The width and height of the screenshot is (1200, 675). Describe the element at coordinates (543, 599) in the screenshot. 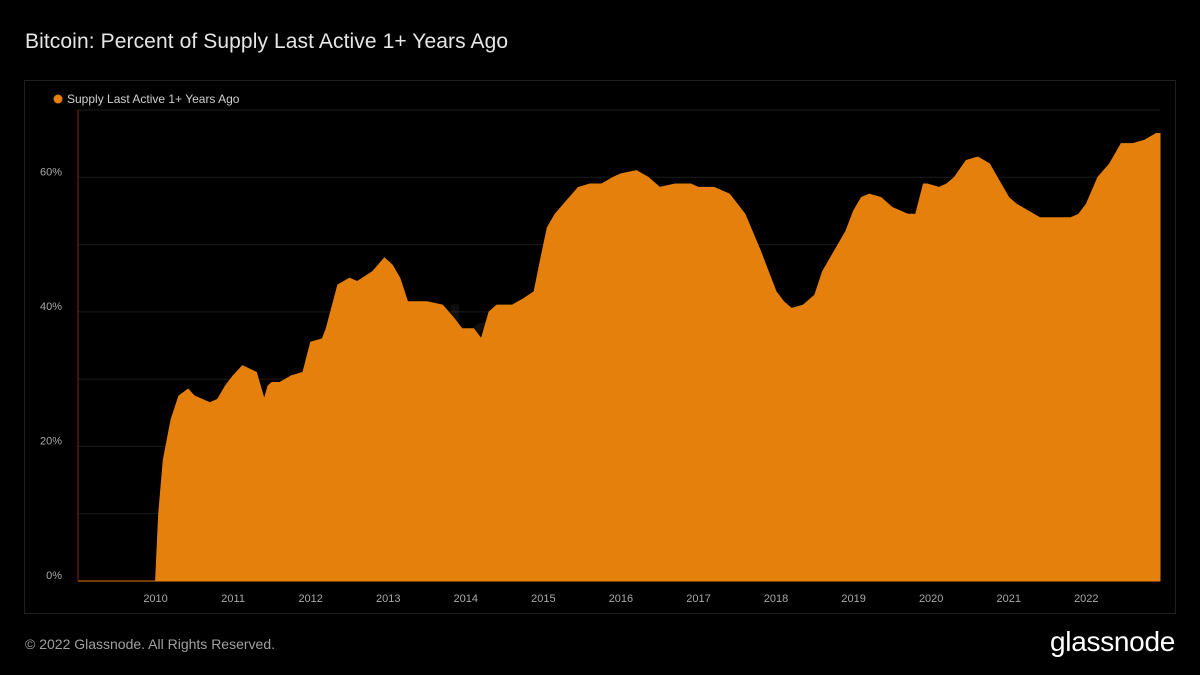

I see `x-tick-label: 2015` at that location.